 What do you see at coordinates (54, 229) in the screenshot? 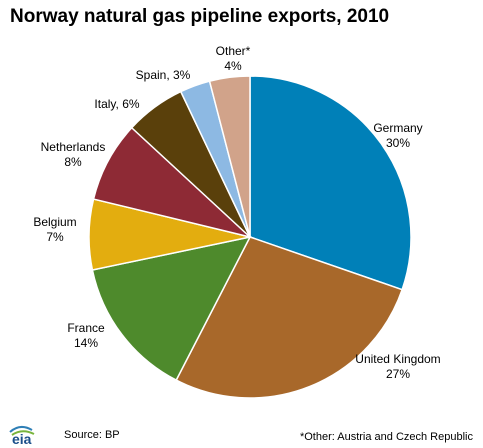
I see `slice-label: Belgium 7%` at bounding box center [54, 229].